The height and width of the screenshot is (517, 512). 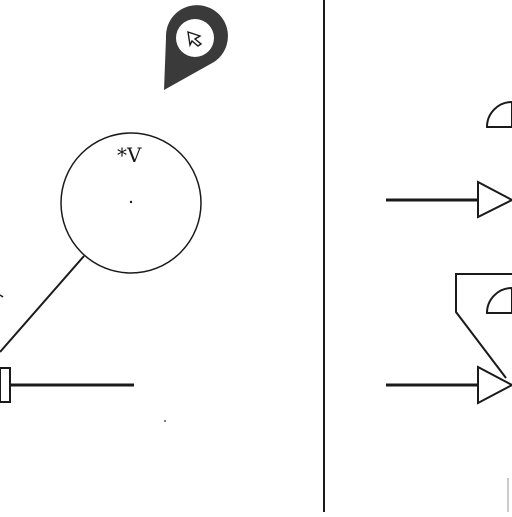 I want to click on node-circle, so click(x=131, y=203).